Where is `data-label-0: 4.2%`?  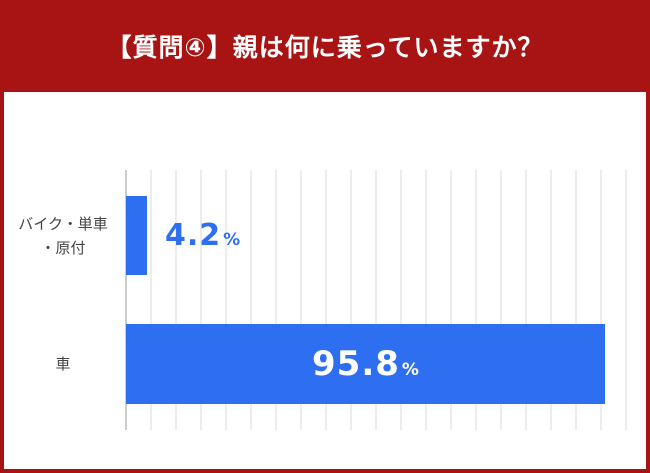
data-label-0: 4.2% is located at coordinates (202, 235).